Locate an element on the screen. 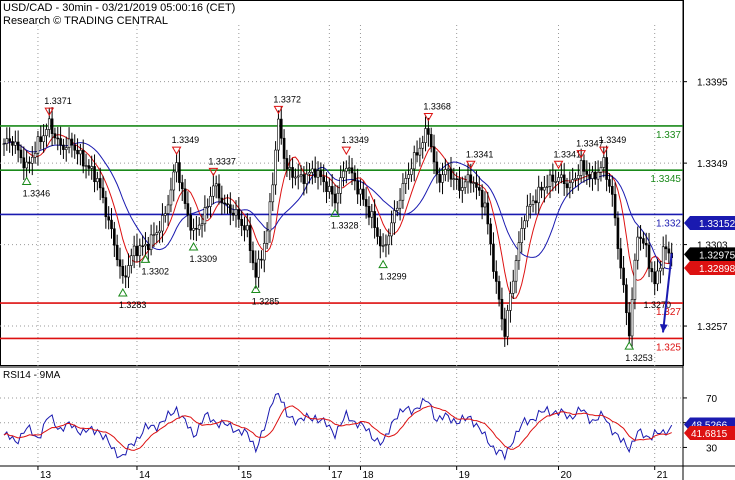 This screenshot has width=735, height=480. annotation-label: 1.3349 is located at coordinates (355, 140).